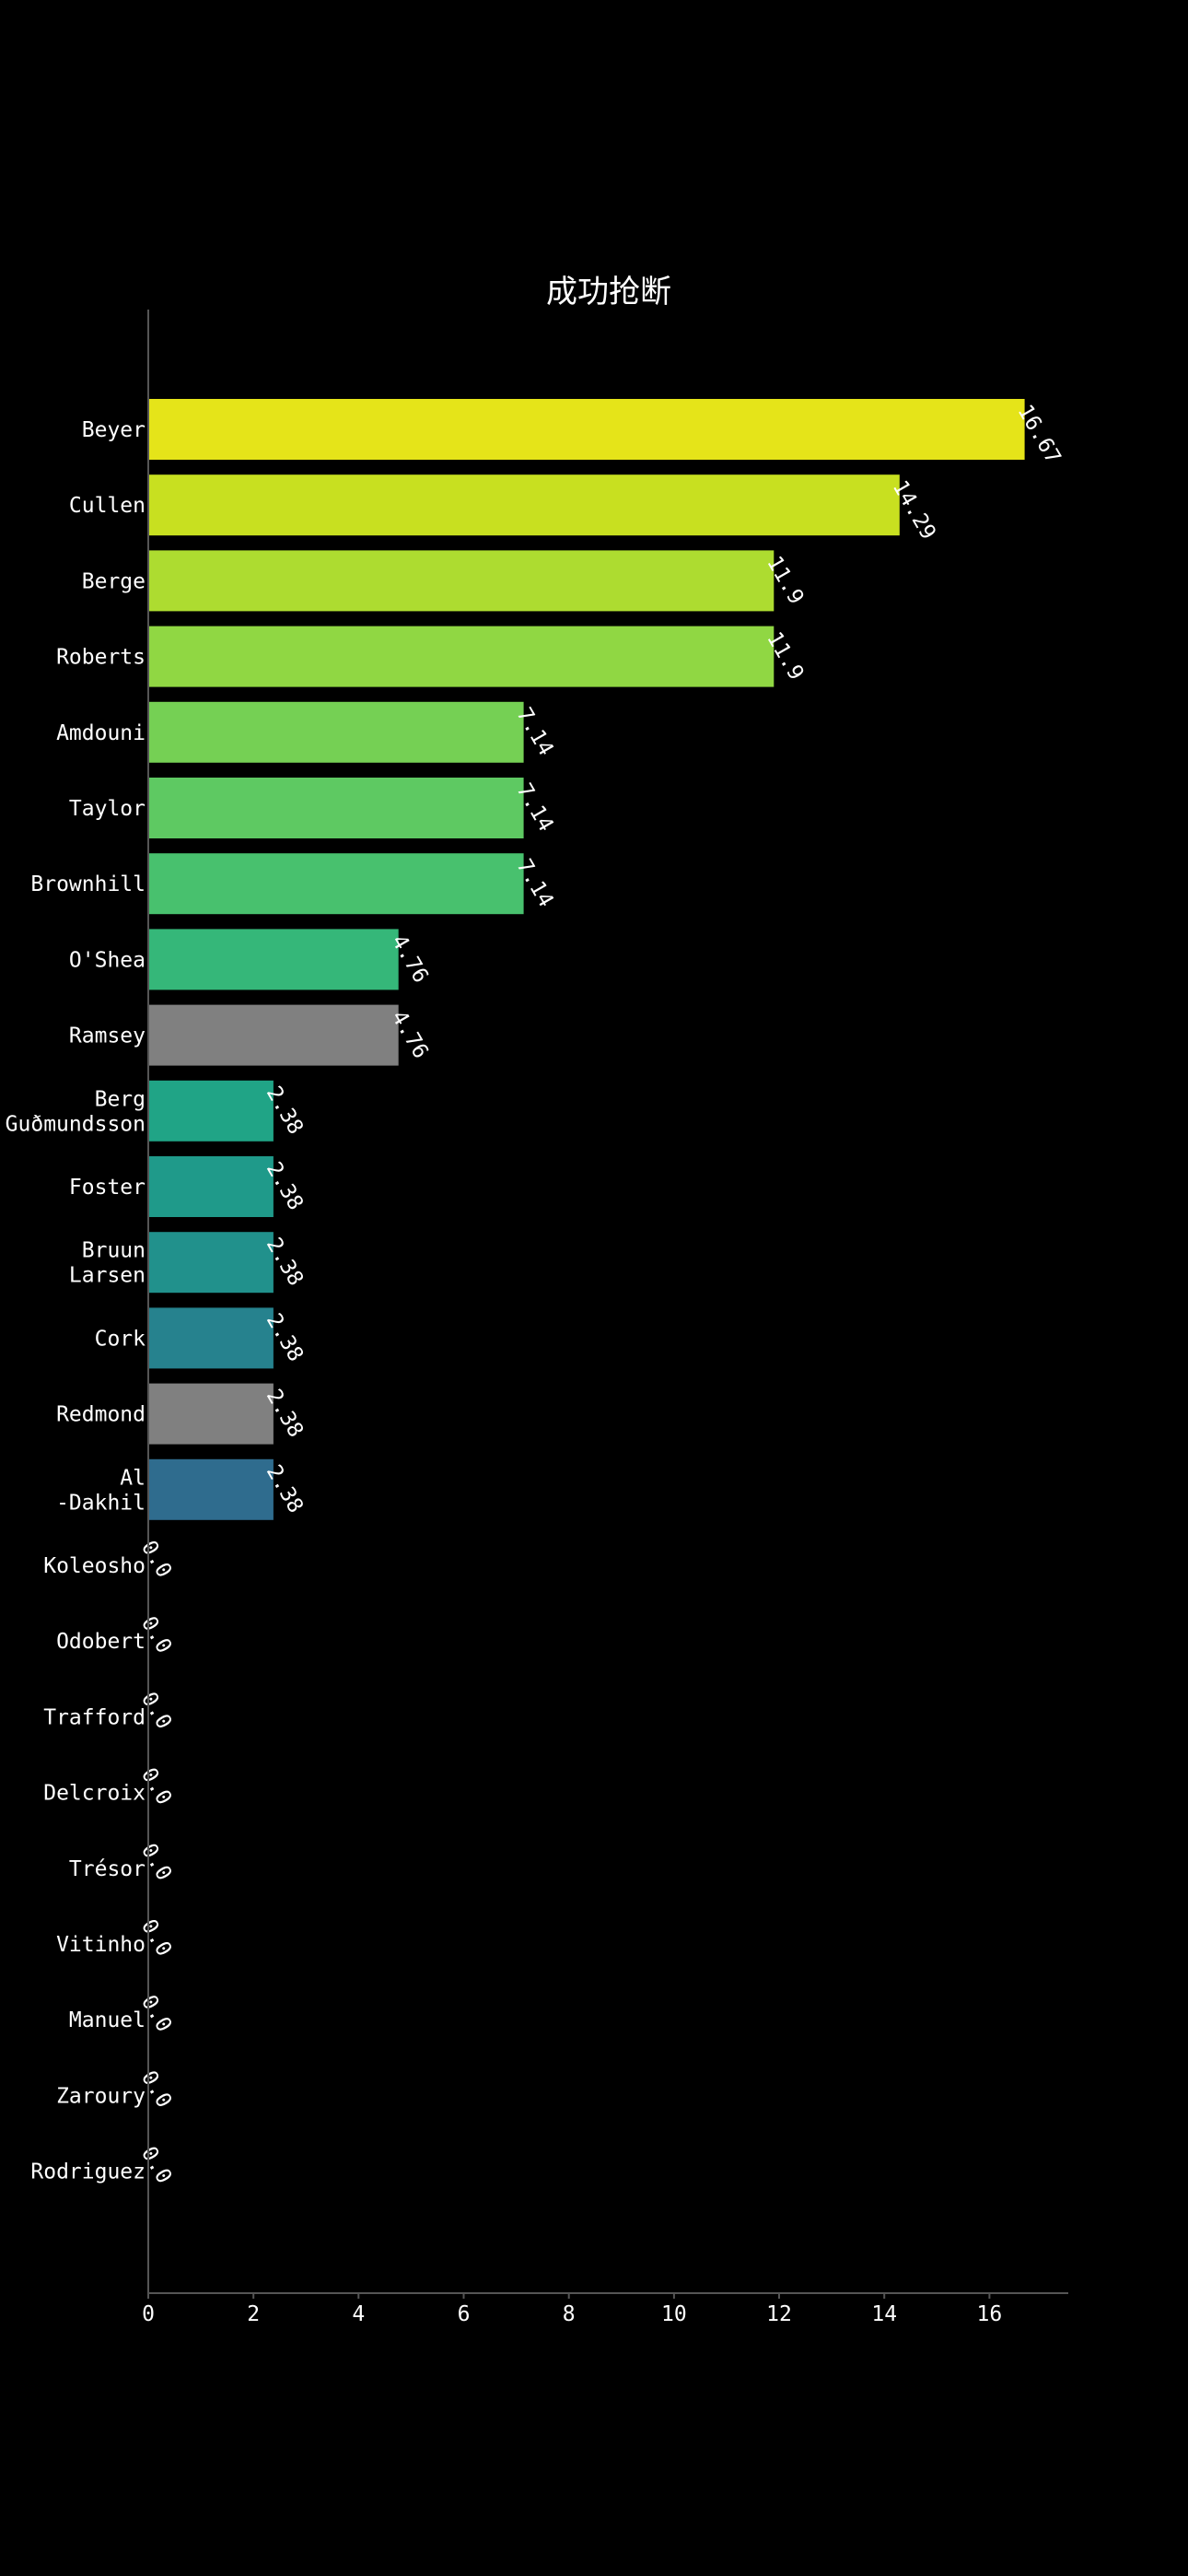 The image size is (1188, 2576). What do you see at coordinates (253, 2314) in the screenshot?
I see `x-tick-label: 2` at bounding box center [253, 2314].